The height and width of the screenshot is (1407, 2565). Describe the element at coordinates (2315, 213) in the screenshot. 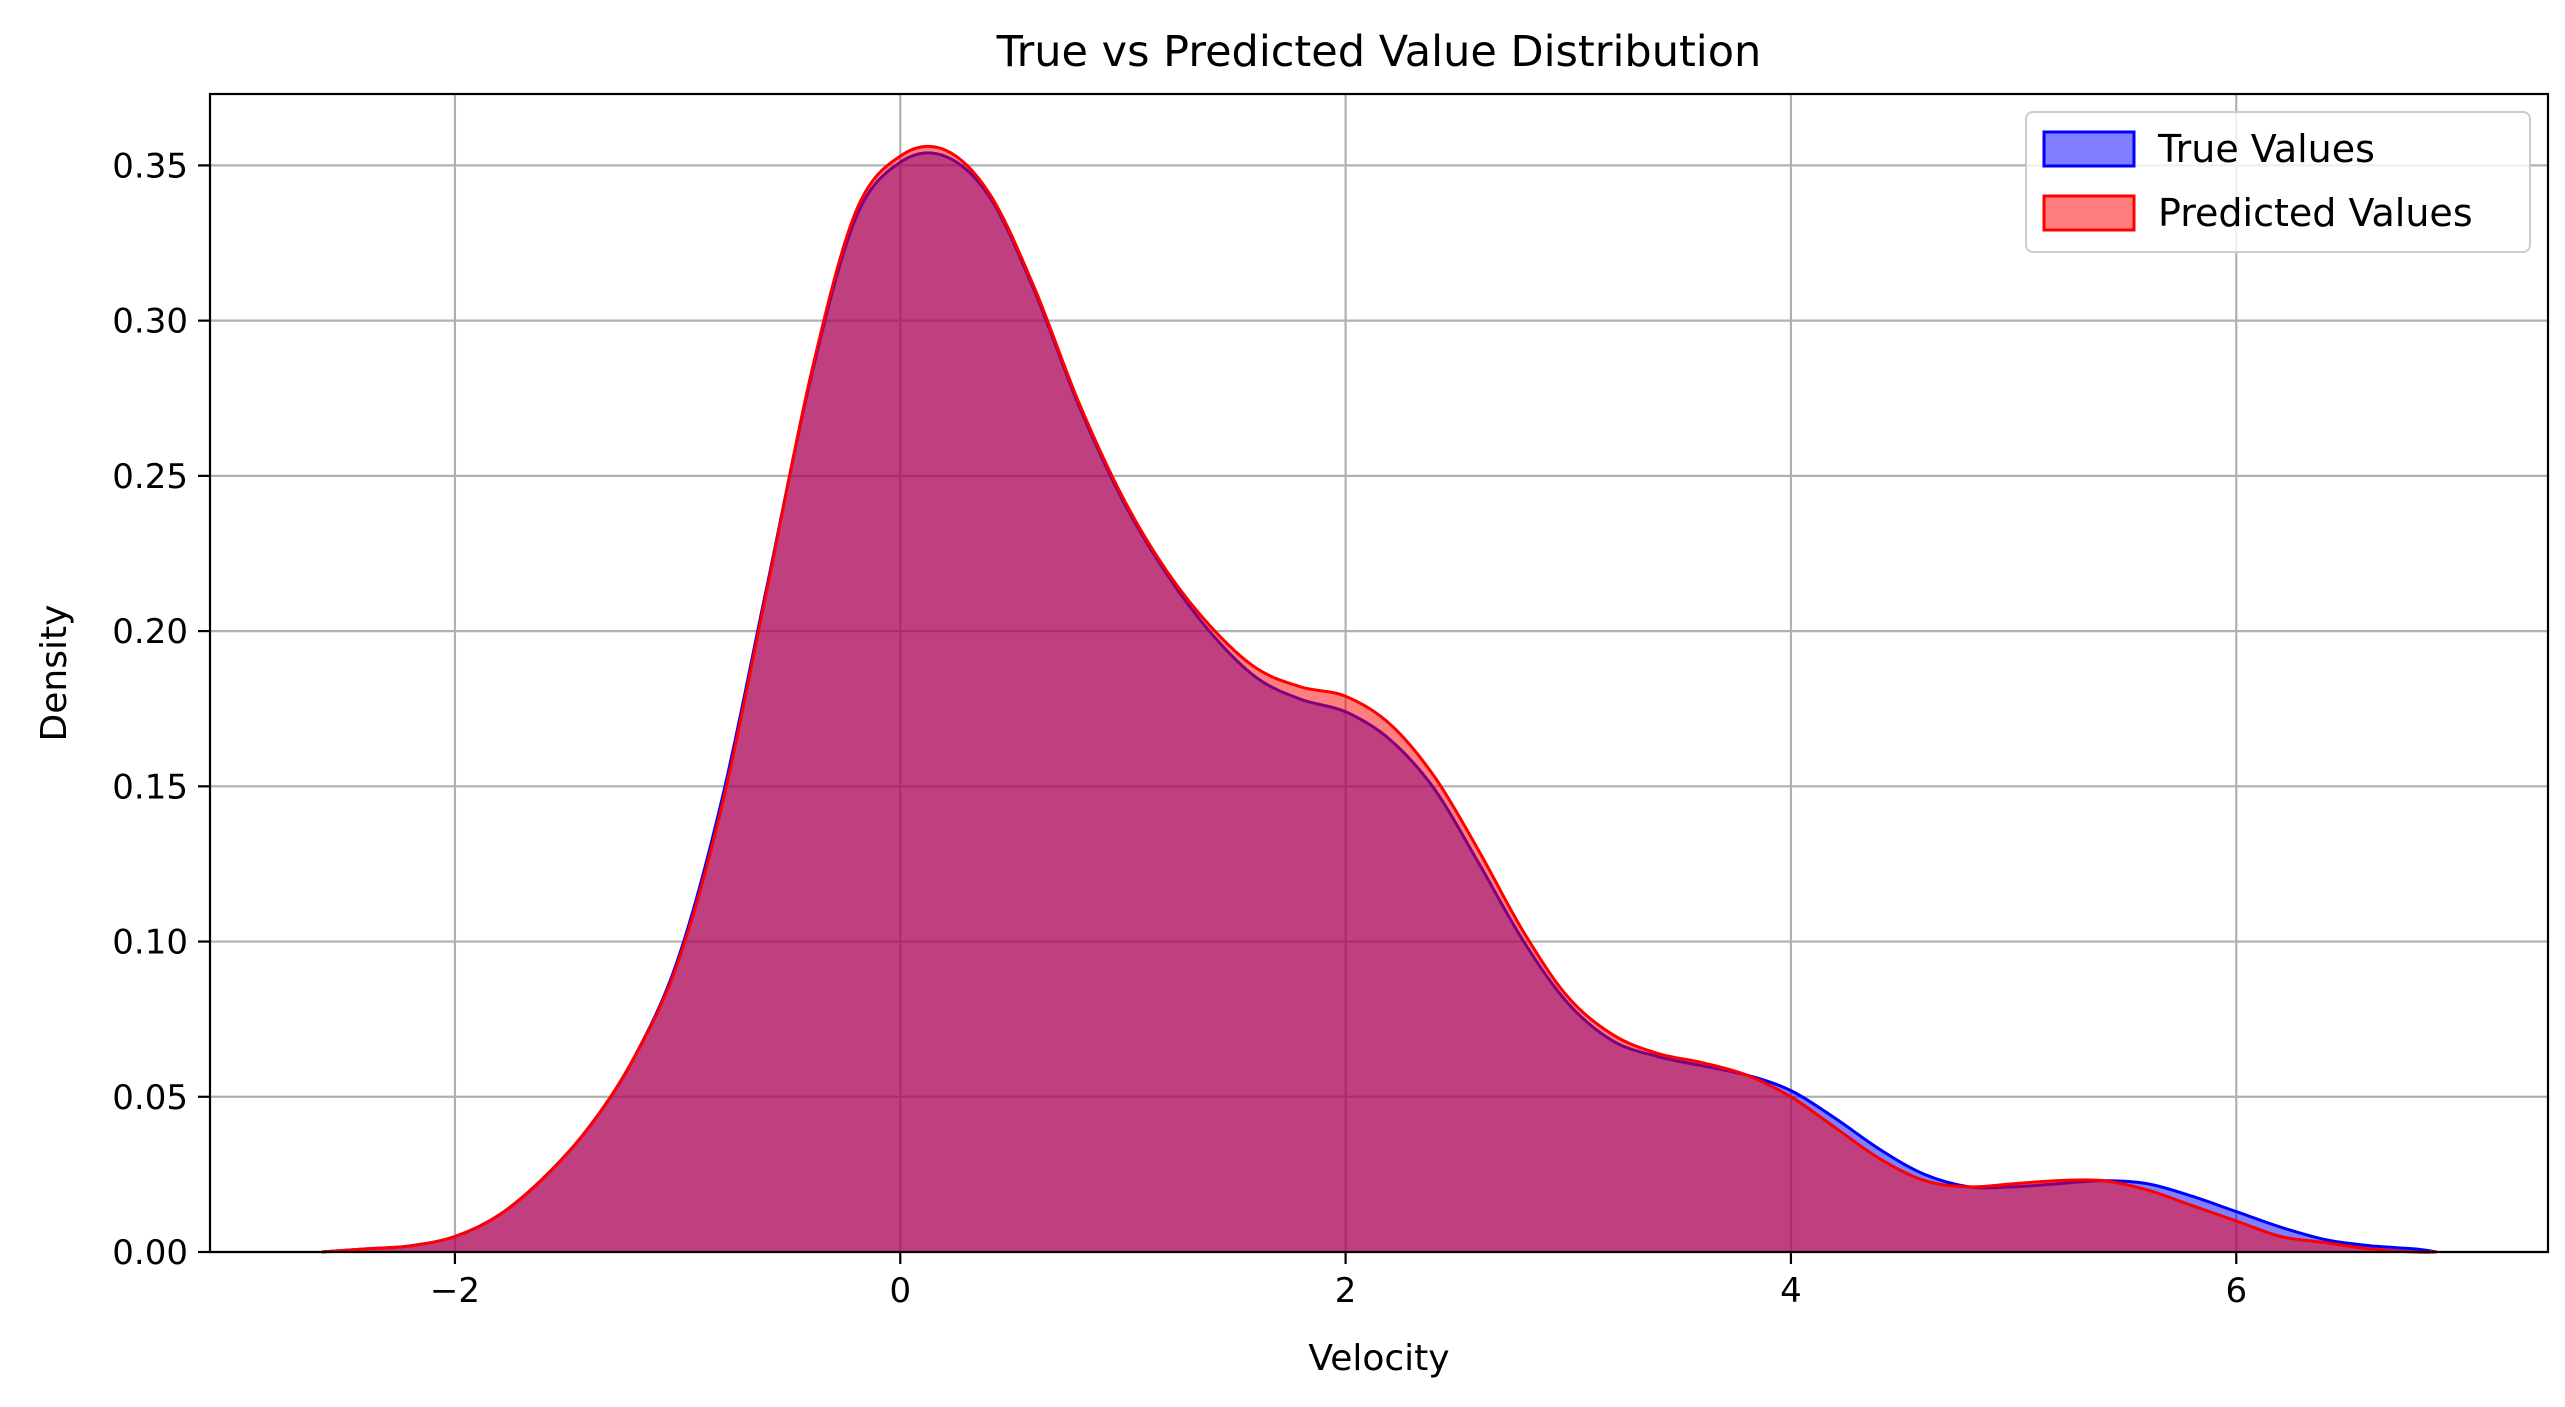

I see `legend-label: Predicted Values` at that location.